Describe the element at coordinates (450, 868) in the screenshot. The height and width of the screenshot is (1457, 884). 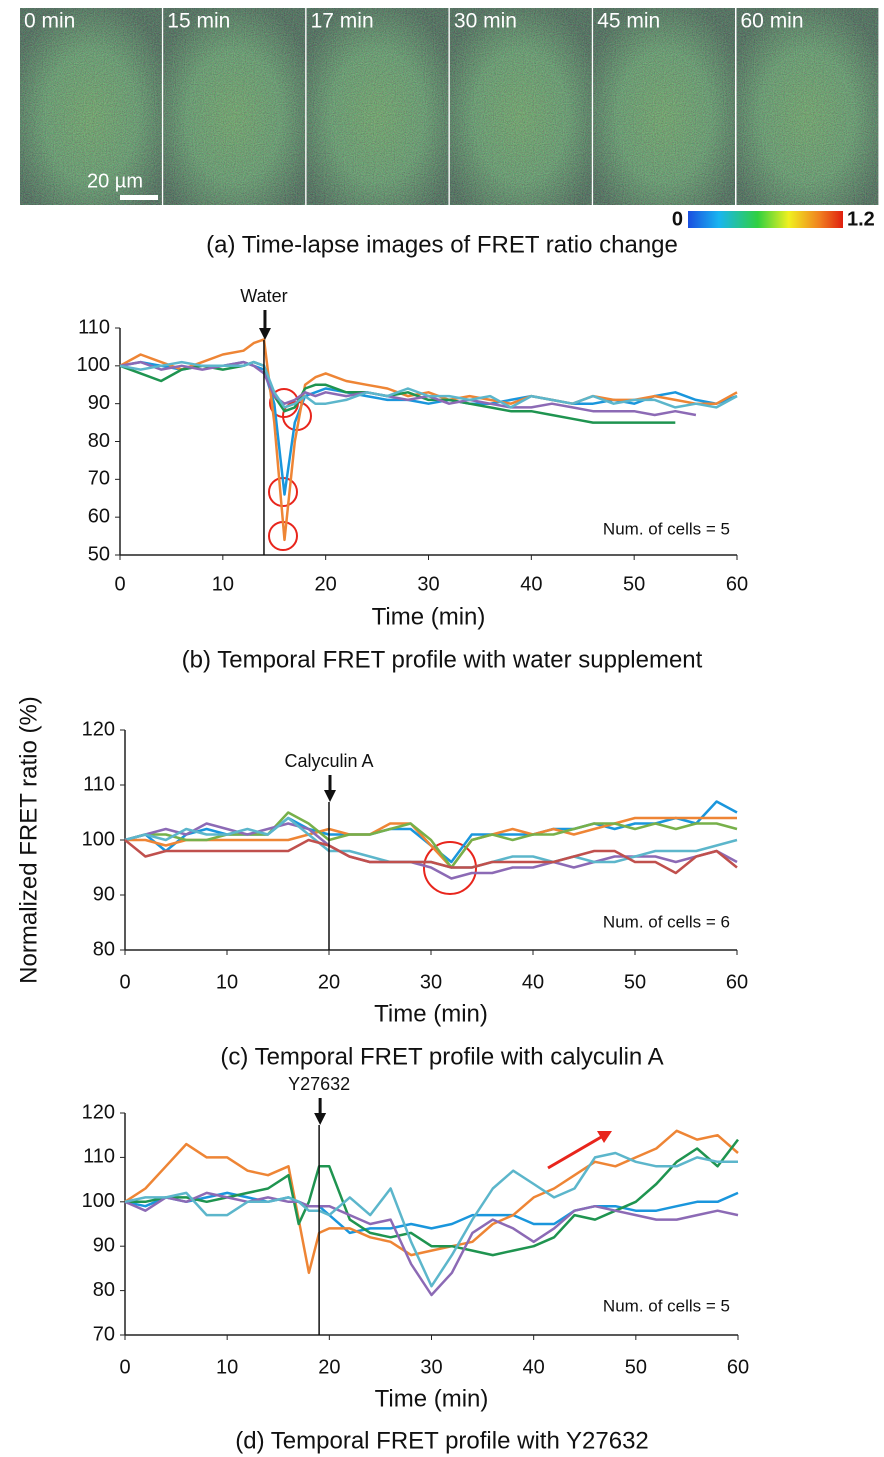
I see `highlight-circle` at that location.